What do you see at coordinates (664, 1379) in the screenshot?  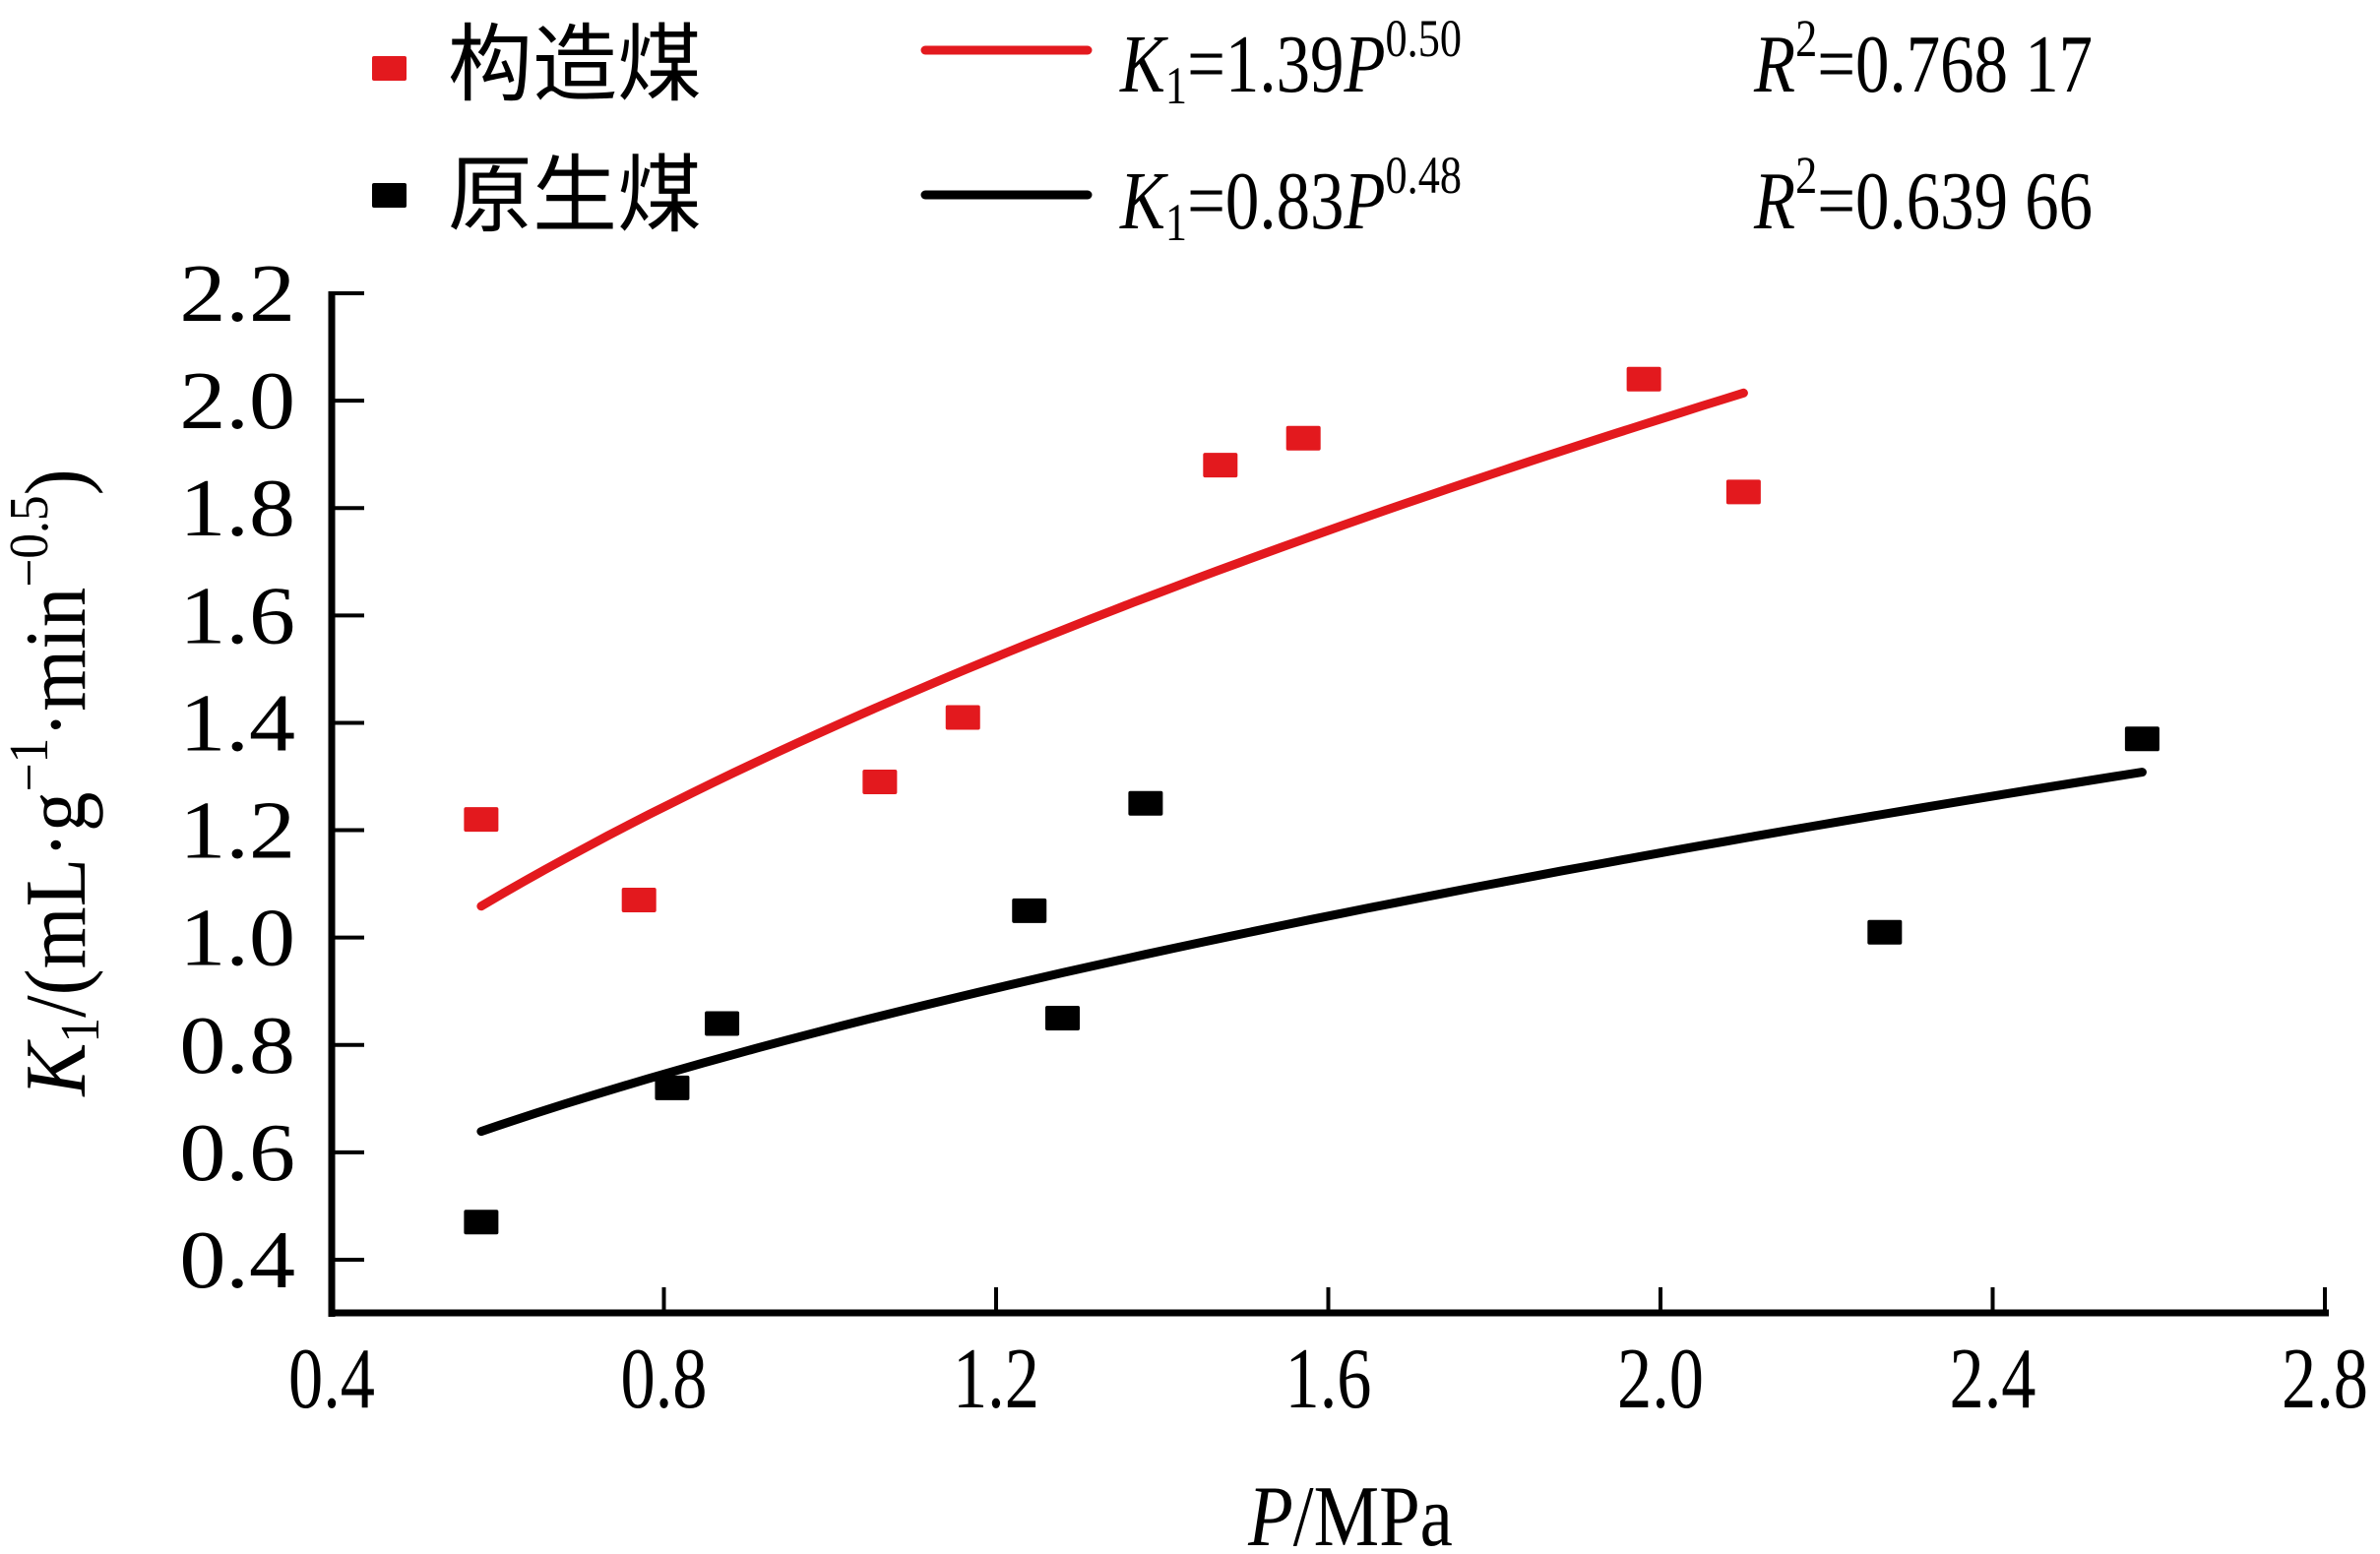 I see `x-tick-label: 0.8` at bounding box center [664, 1379].